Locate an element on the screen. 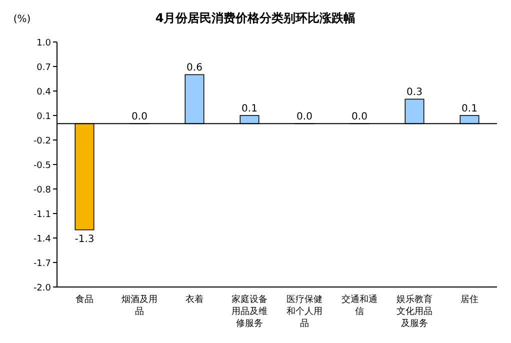 The image size is (511, 343). x-tick-label: 烟酒及用品 is located at coordinates (140, 305).